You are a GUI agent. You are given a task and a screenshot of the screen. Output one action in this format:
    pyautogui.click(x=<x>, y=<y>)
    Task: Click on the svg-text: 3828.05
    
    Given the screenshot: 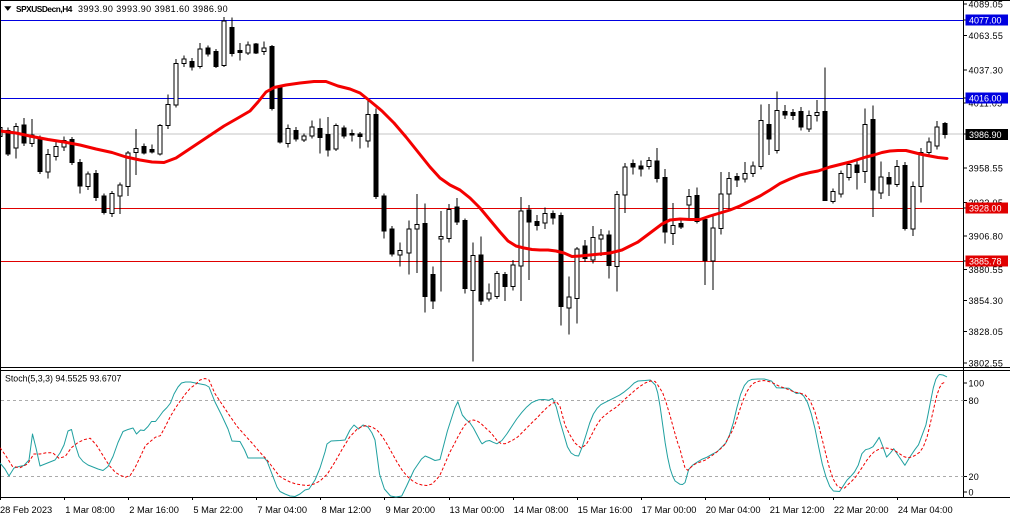 What is the action you would take?
    pyautogui.click(x=986, y=332)
    